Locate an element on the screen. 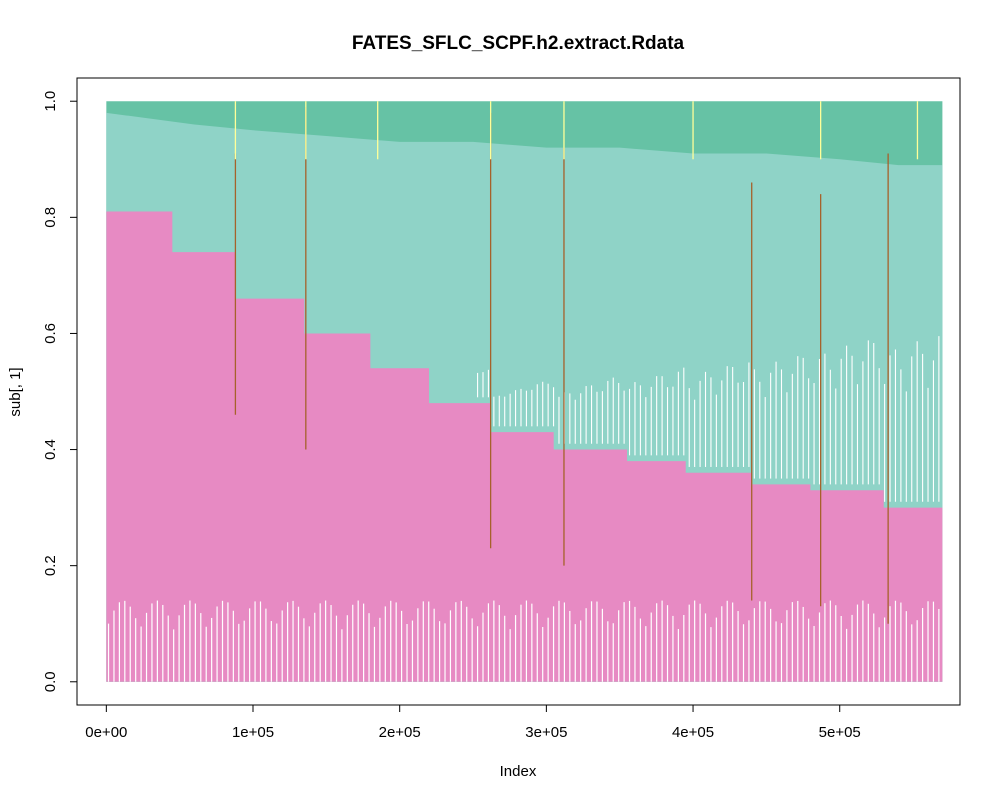 The width and height of the screenshot is (1000, 800). x-tick-label: 1e+05 is located at coordinates (253, 732).